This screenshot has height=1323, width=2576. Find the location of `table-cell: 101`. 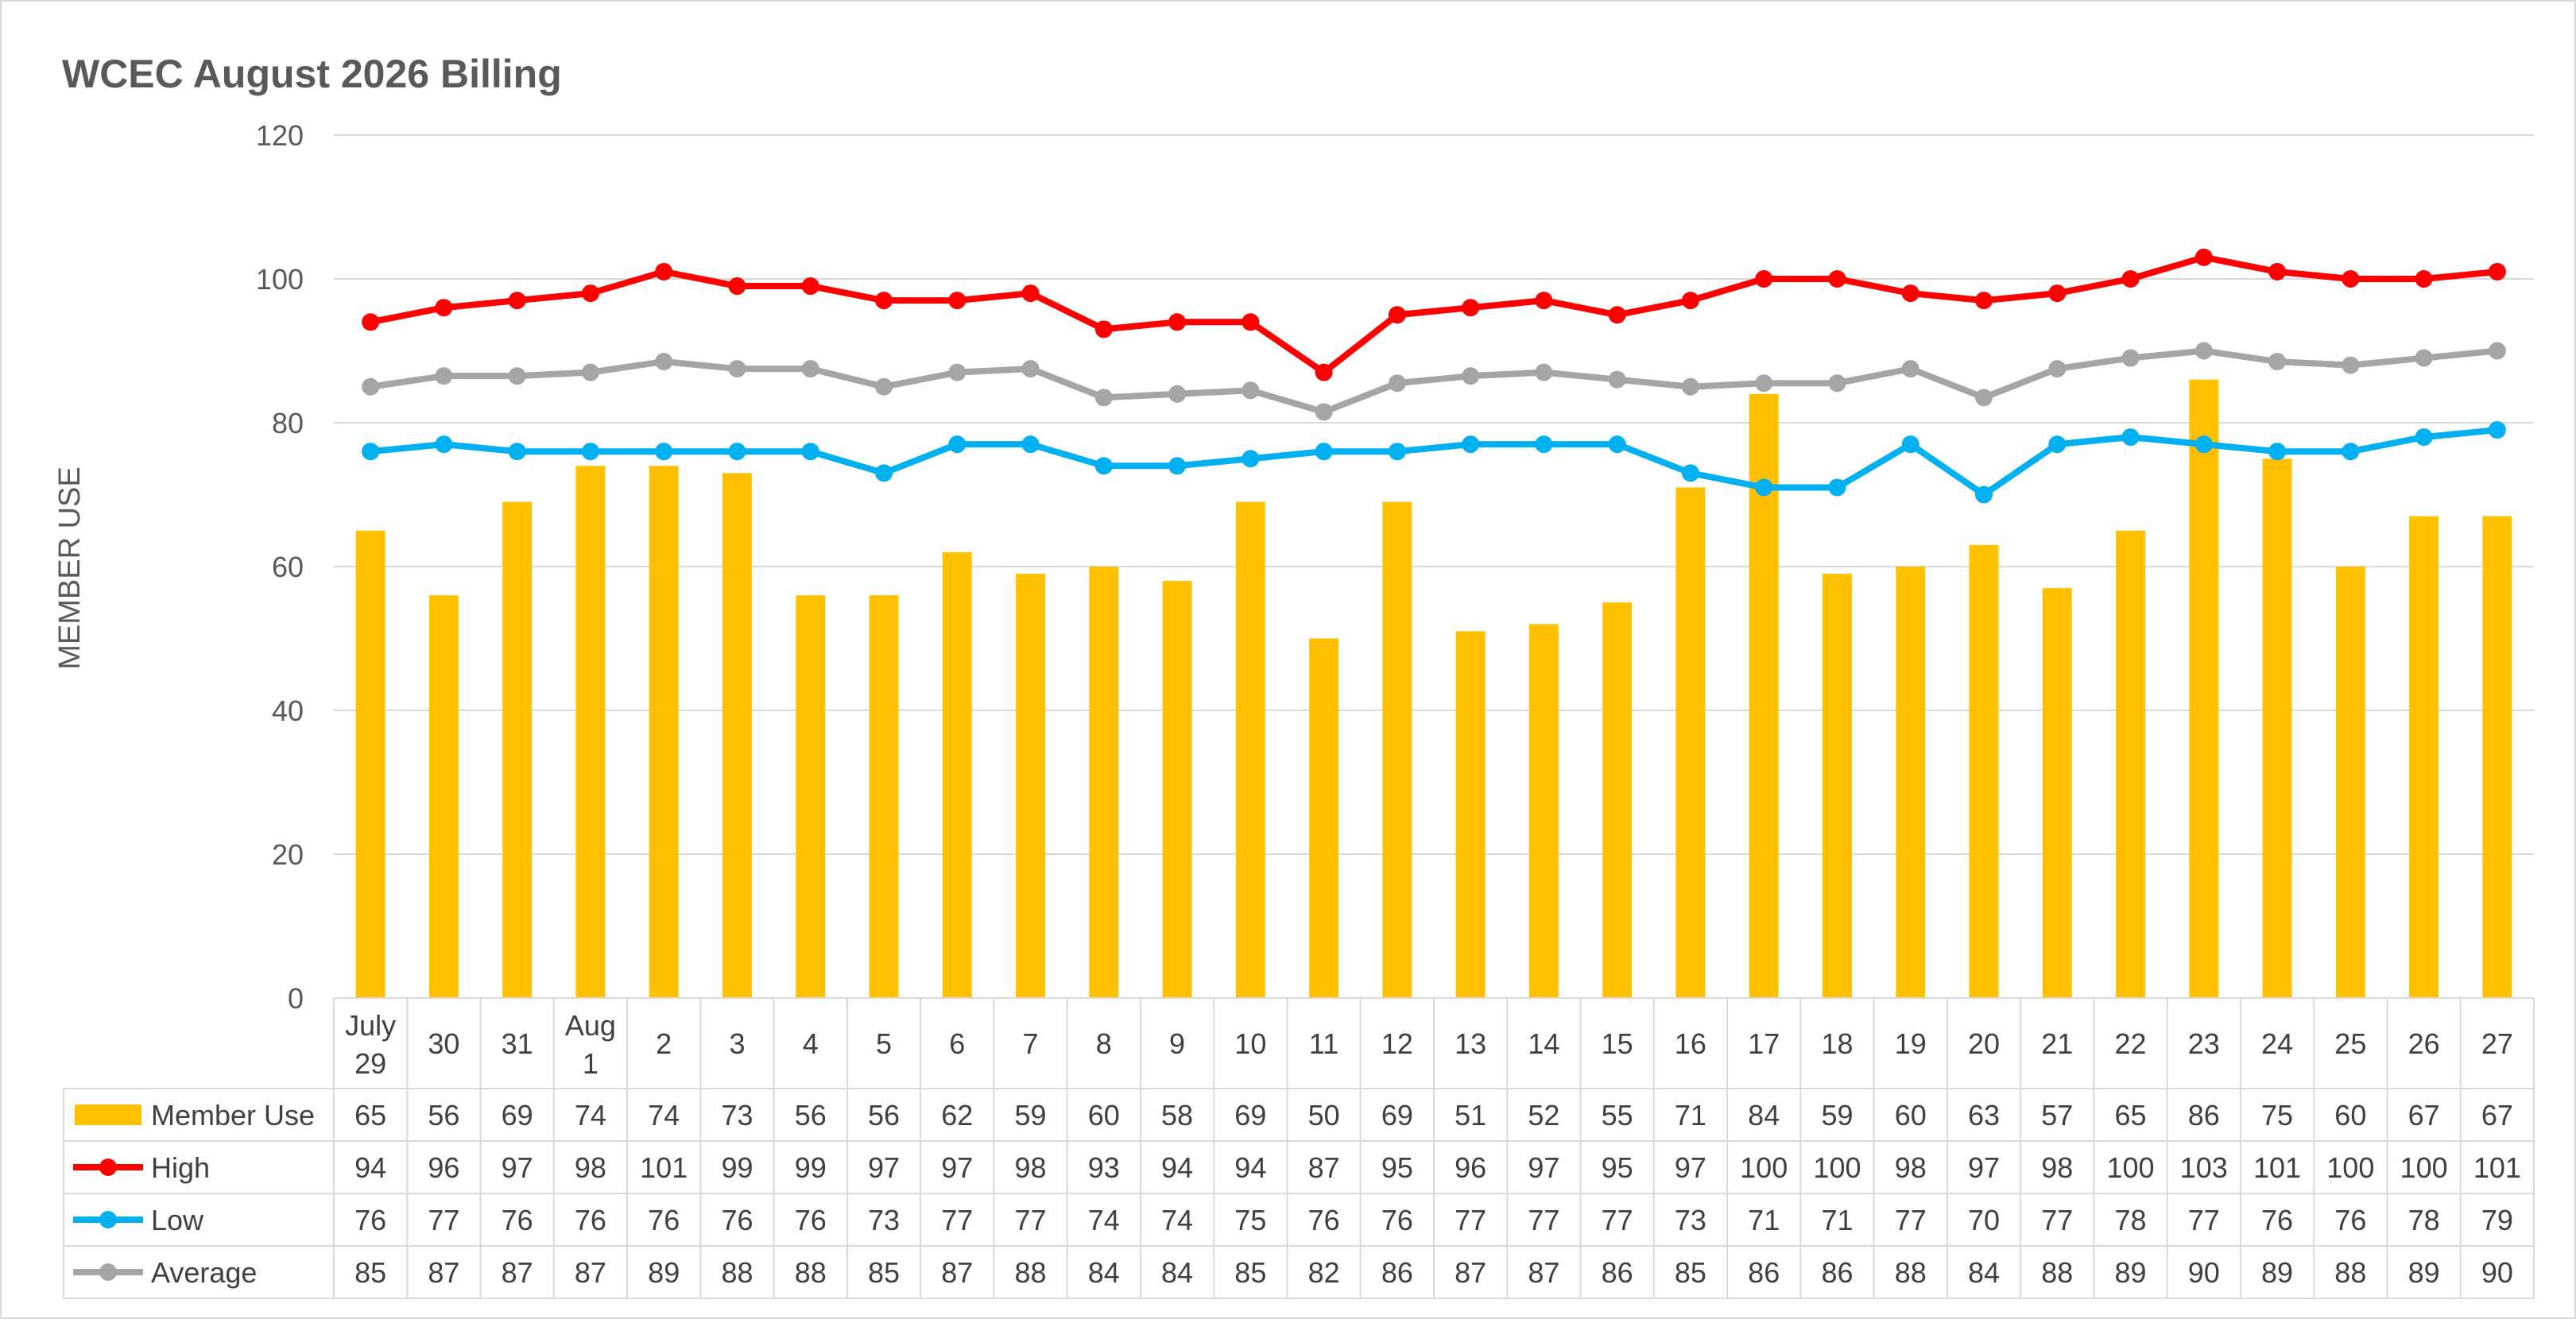

table-cell: 101 is located at coordinates (664, 1167).